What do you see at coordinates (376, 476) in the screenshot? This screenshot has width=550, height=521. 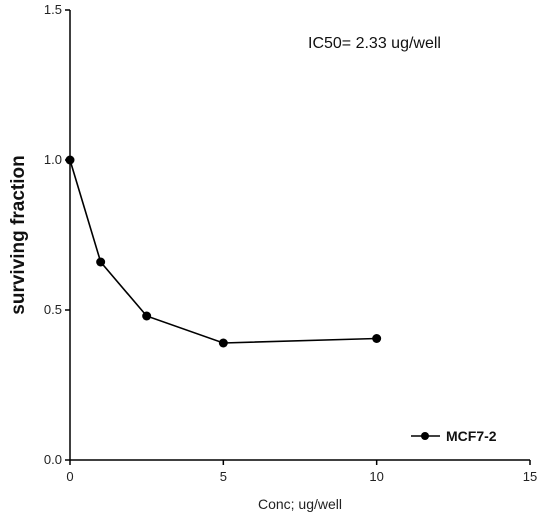 I see `x-tick-label: 10` at bounding box center [376, 476].